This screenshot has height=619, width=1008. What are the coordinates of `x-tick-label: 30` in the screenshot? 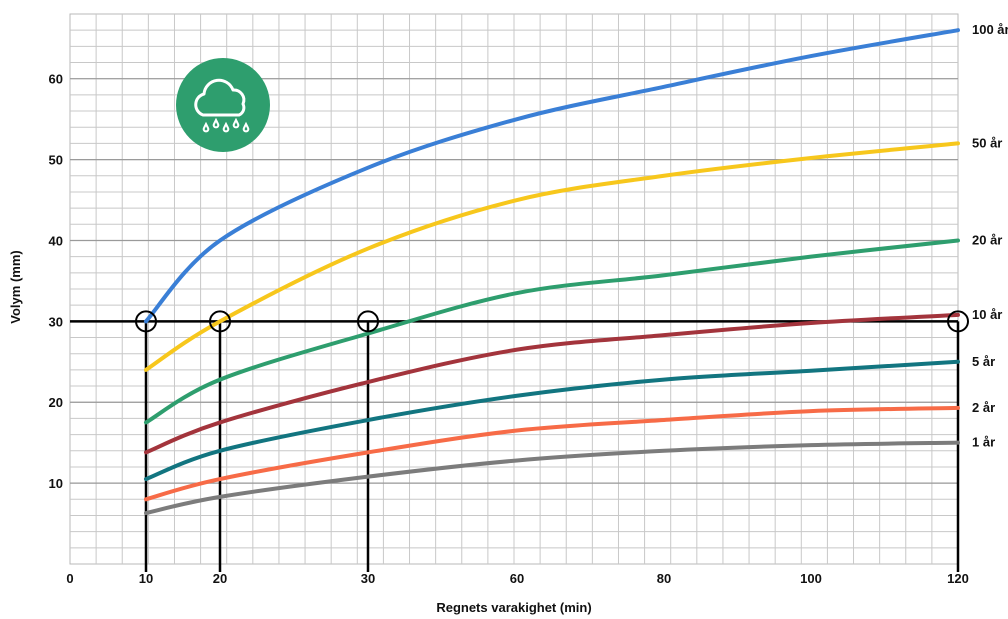 It's located at (368, 578).